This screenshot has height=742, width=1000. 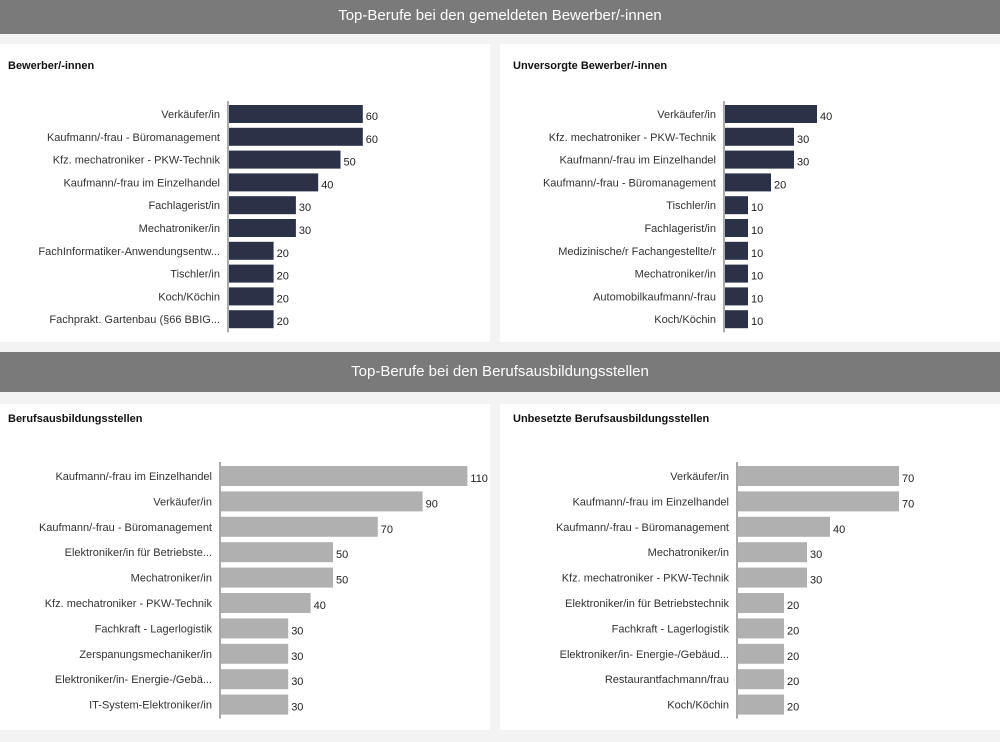 What do you see at coordinates (647, 604) in the screenshot?
I see `category-label: Elektroniker/in für Betriebstechnik` at bounding box center [647, 604].